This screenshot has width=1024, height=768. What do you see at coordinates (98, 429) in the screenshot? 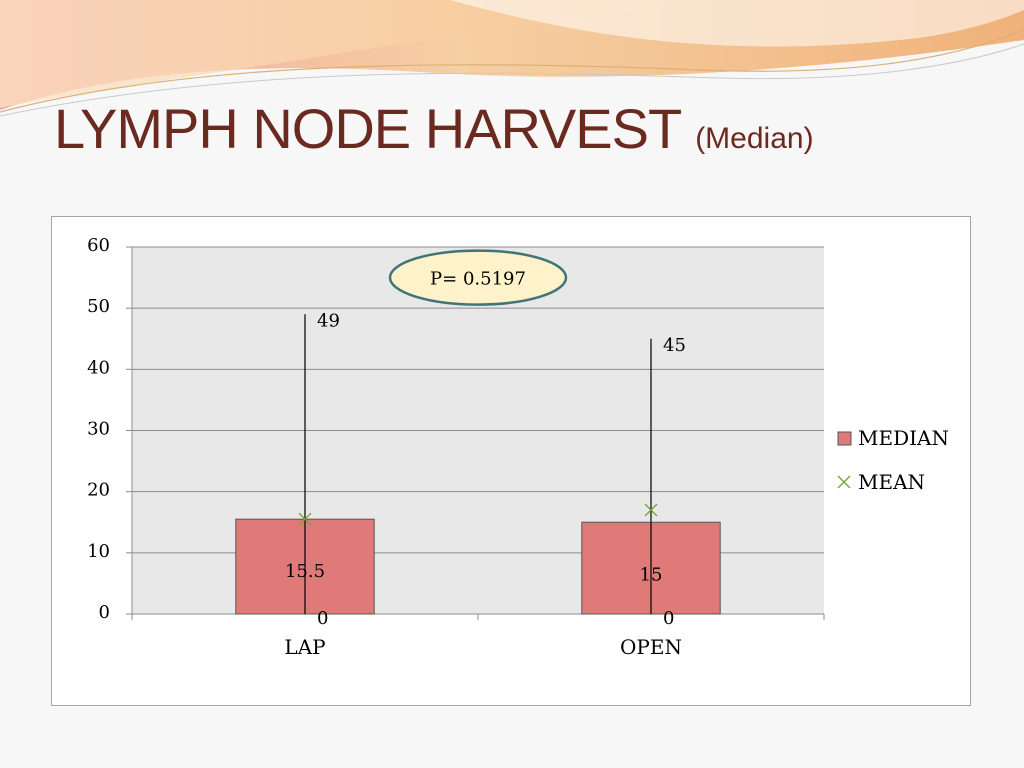
I see `y-tick-label: 30` at bounding box center [98, 429].